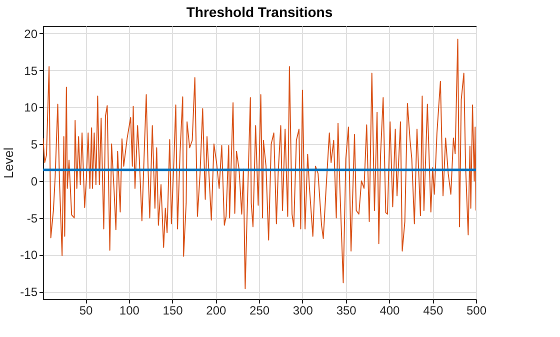 This screenshot has height=337, width=560. I want to click on x-tick-label: 150, so click(173, 311).